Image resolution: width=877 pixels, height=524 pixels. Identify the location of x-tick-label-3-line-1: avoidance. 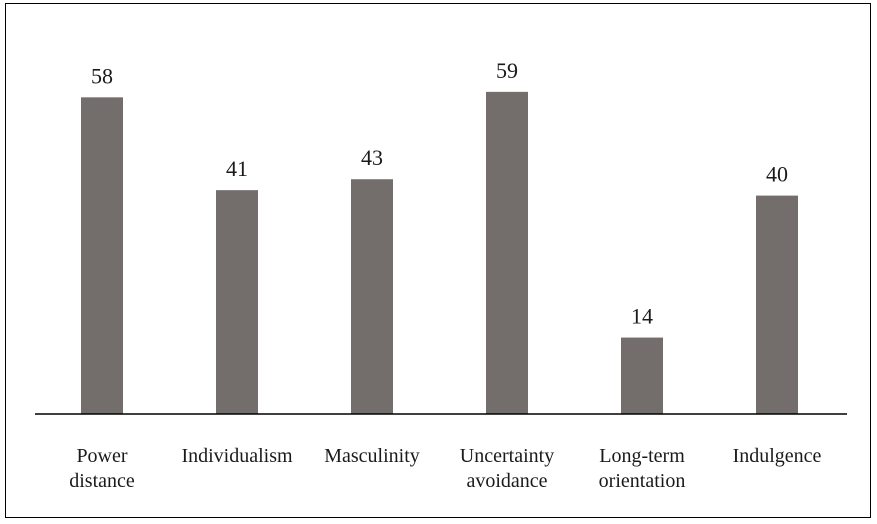
(506, 481).